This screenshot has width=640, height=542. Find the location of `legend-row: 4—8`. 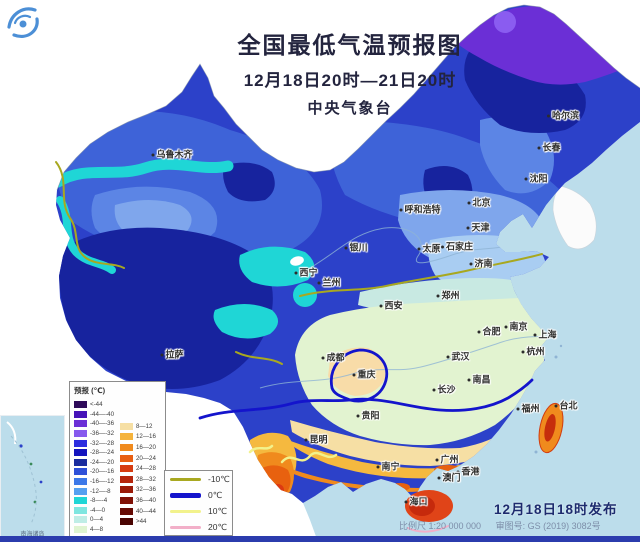

legend-row: 4—8 is located at coordinates (94, 530).